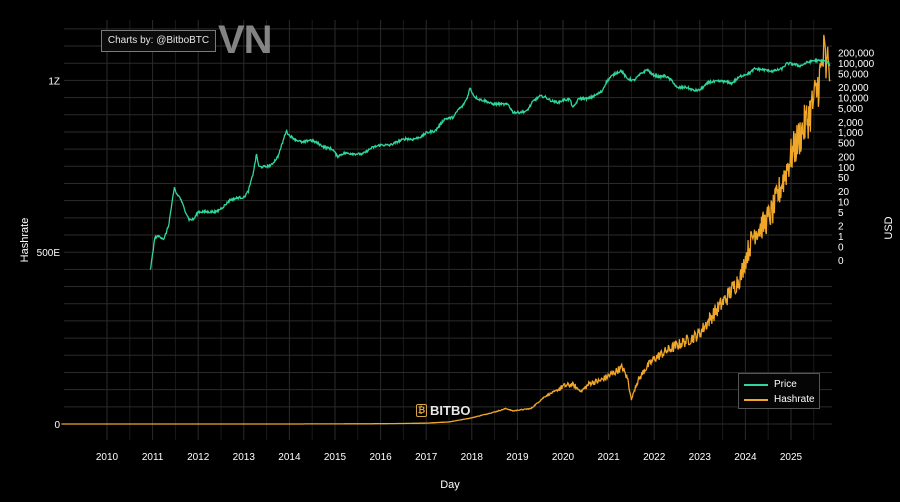 Image resolution: width=900 pixels, height=502 pixels. I want to click on left-axis-title: Hashrate, so click(25, 240).